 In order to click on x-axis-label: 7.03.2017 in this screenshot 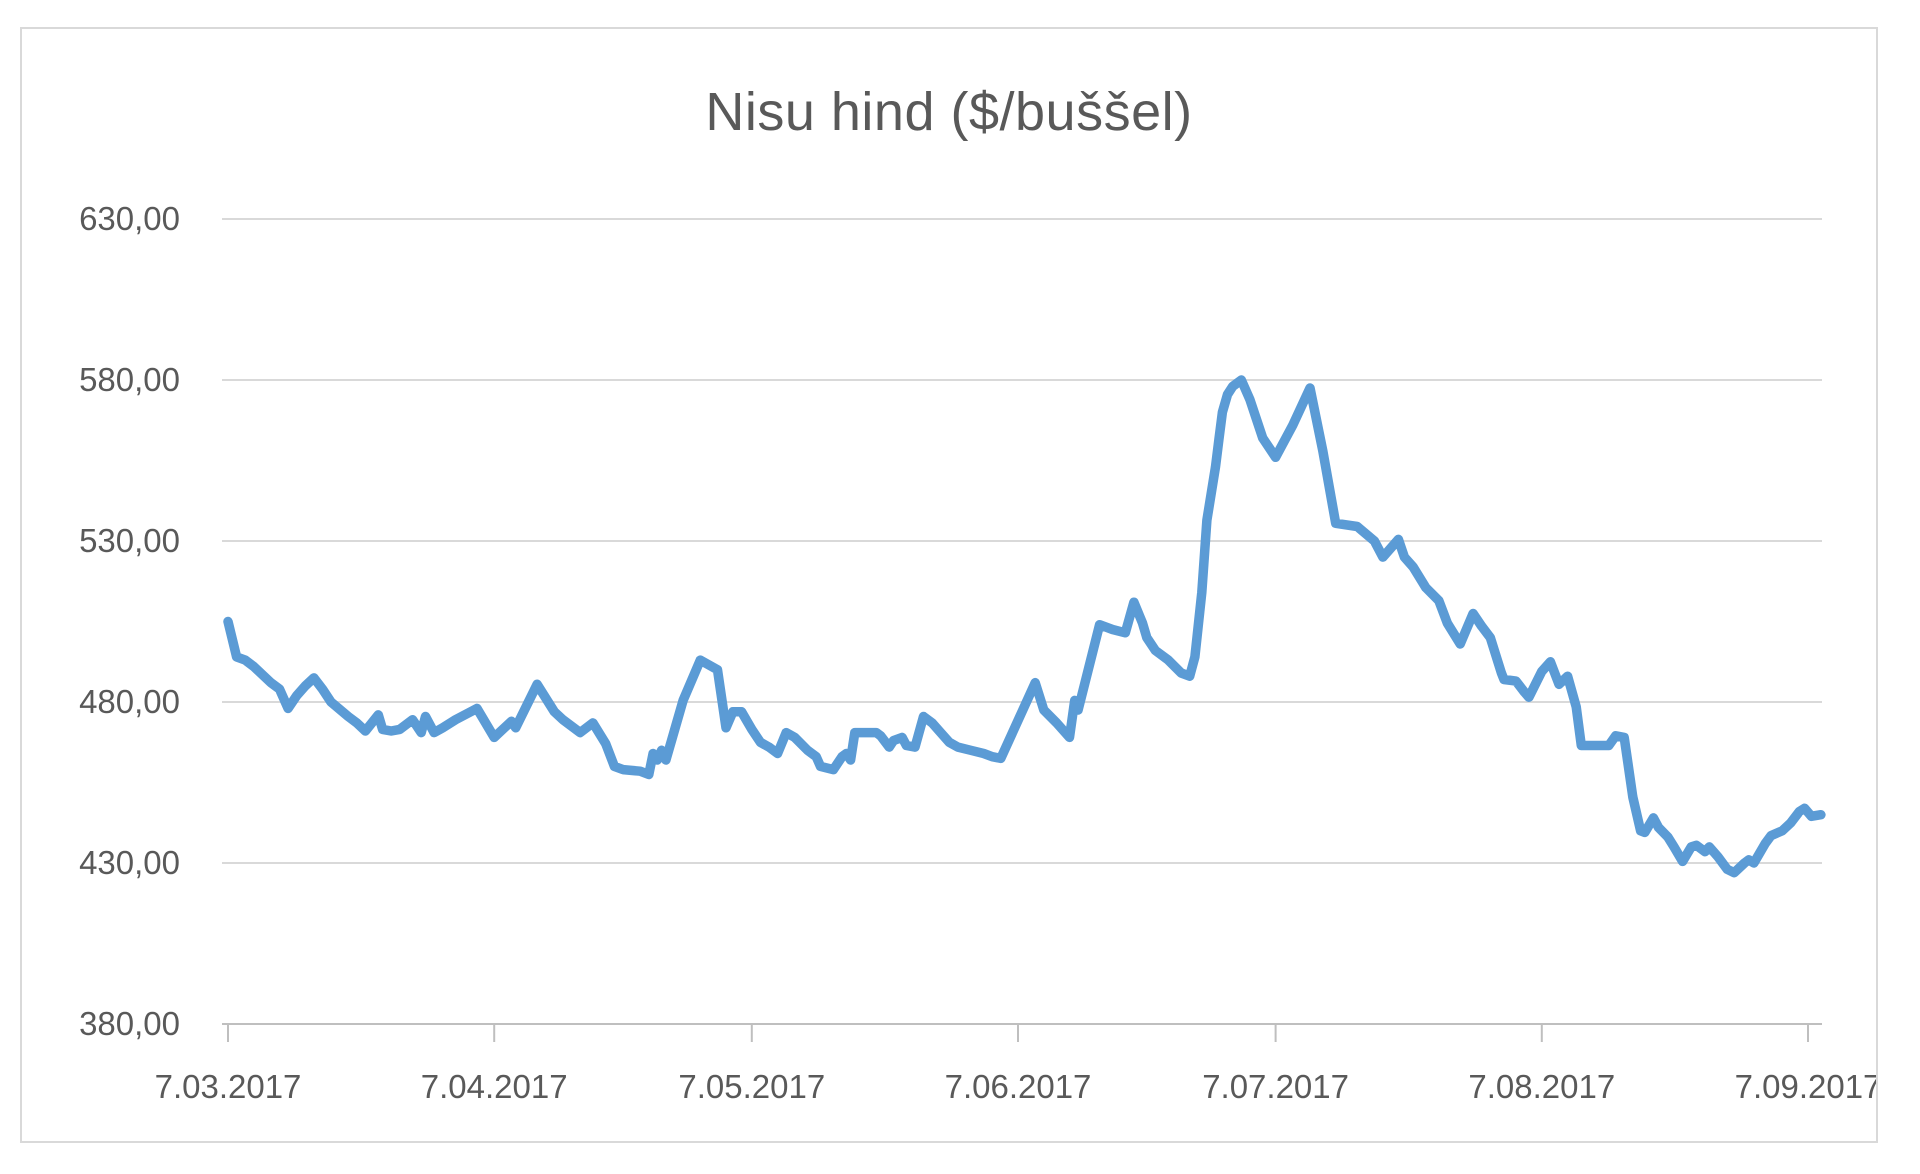, I will do `click(228, 1086)`.